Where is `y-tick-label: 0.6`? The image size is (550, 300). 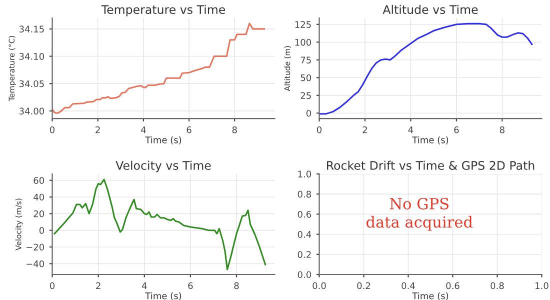 y-tick-label: 0.6 is located at coordinates (305, 214).